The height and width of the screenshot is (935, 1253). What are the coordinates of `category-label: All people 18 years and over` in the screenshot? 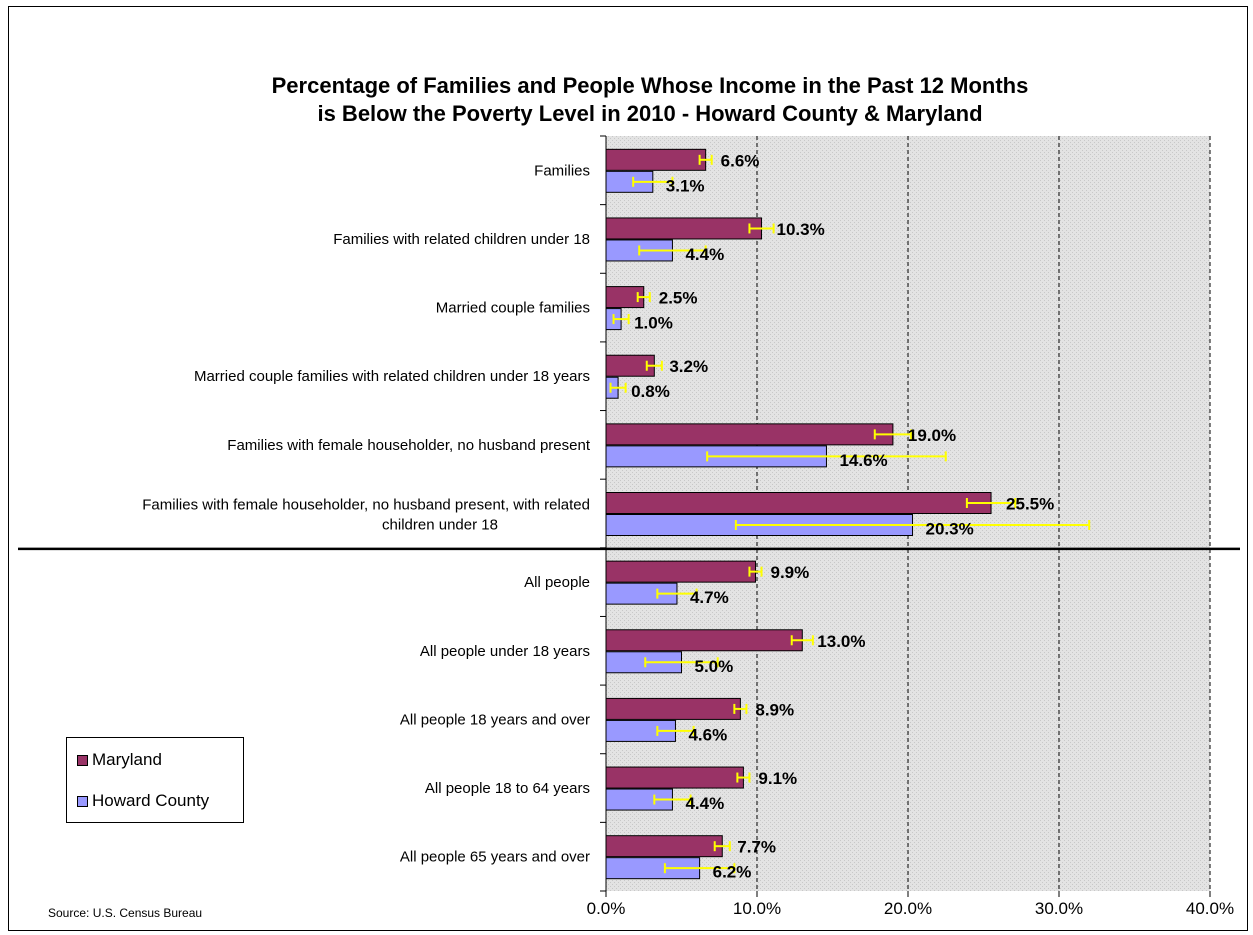 It's located at (495, 719).